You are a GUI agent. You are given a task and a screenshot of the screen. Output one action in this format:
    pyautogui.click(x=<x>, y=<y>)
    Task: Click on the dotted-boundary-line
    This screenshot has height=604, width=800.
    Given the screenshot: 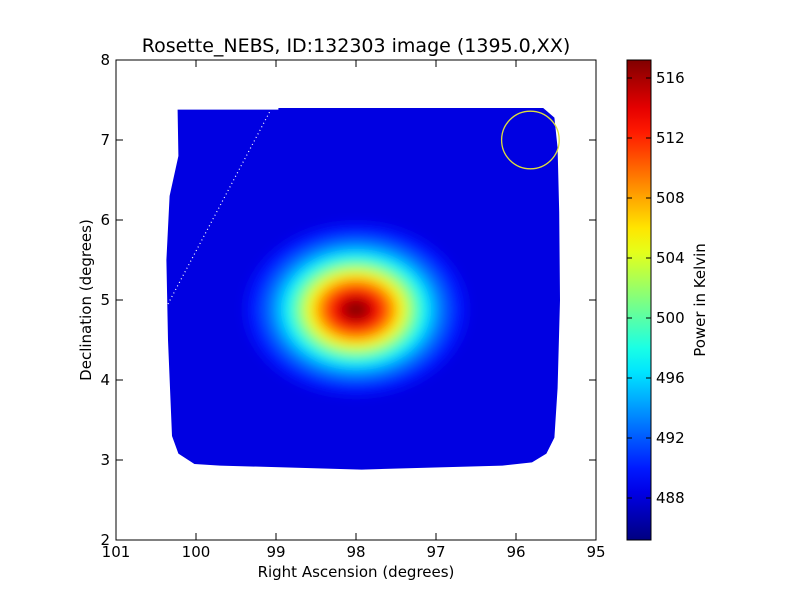 What is the action you would take?
    pyautogui.click(x=219, y=208)
    